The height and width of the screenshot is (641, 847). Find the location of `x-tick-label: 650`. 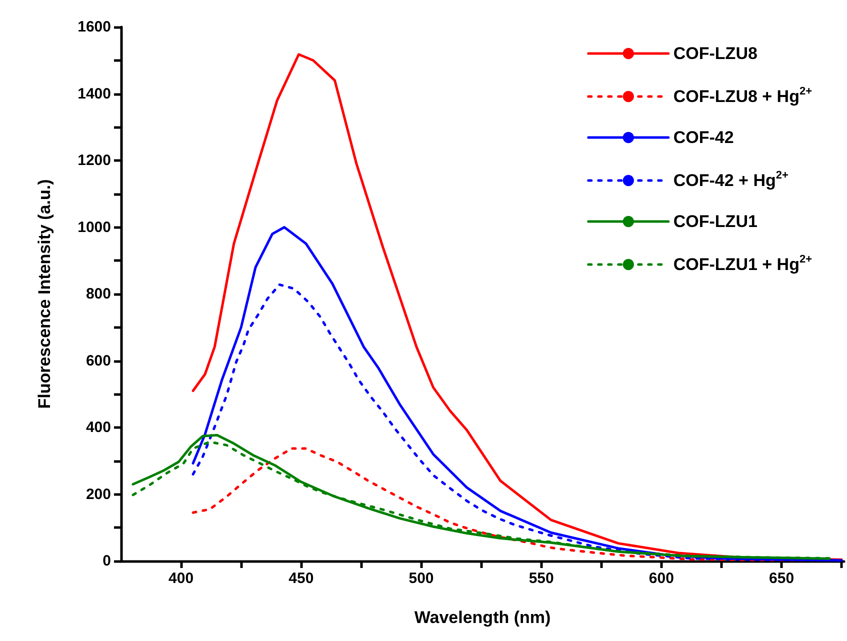

x-tick-label: 650 is located at coordinates (781, 578).